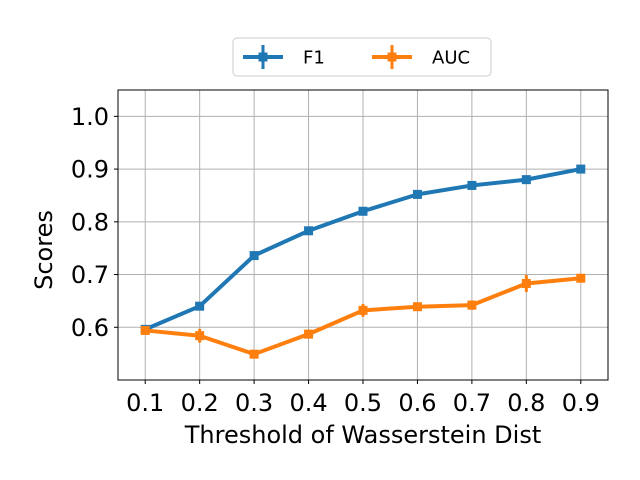 The width and height of the screenshot is (640, 480). Describe the element at coordinates (362, 435) in the screenshot. I see `x-axis-label: Threshold of Wasserstein Dist` at that location.